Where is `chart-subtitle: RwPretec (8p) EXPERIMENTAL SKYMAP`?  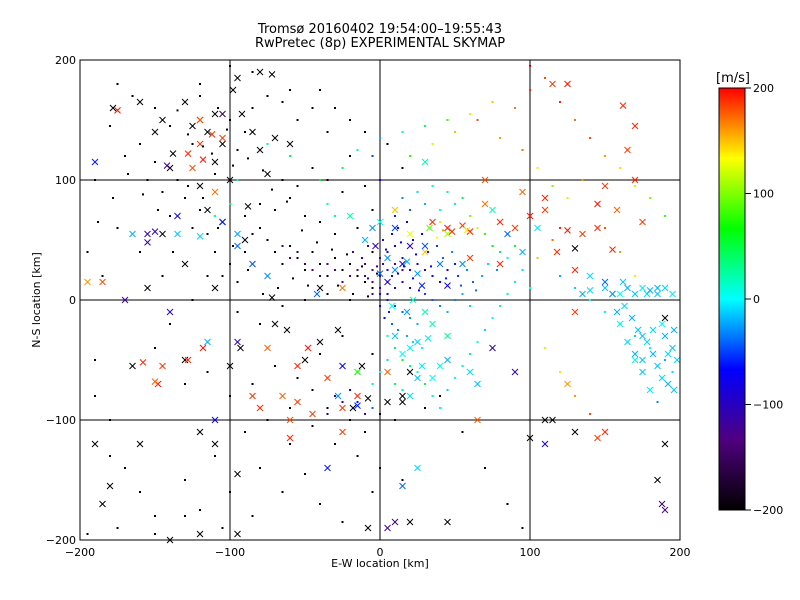 chart-subtitle: RwPretec (8p) EXPERIMENTAL SKYMAP is located at coordinates (380, 43).